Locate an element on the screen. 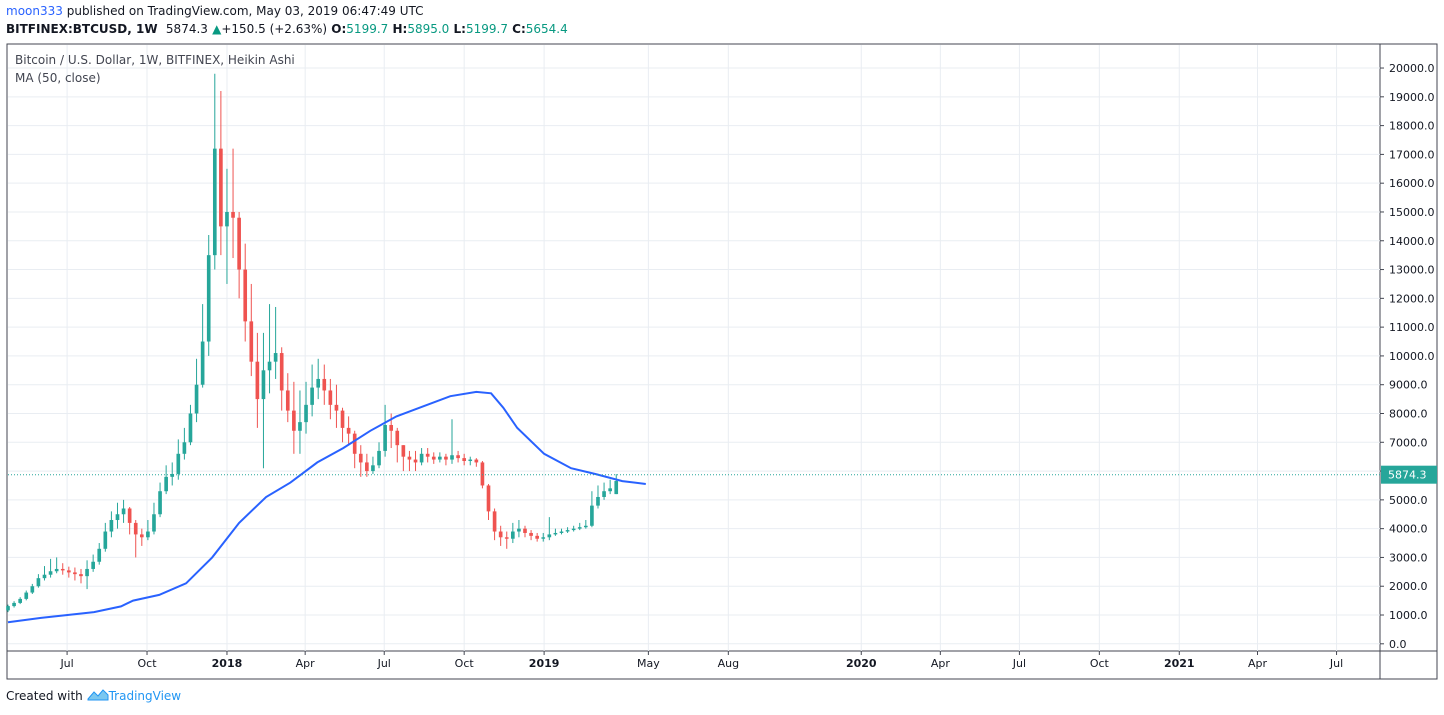 The image size is (1444, 715). tradingview-brand: TradingView is located at coordinates (145, 696).